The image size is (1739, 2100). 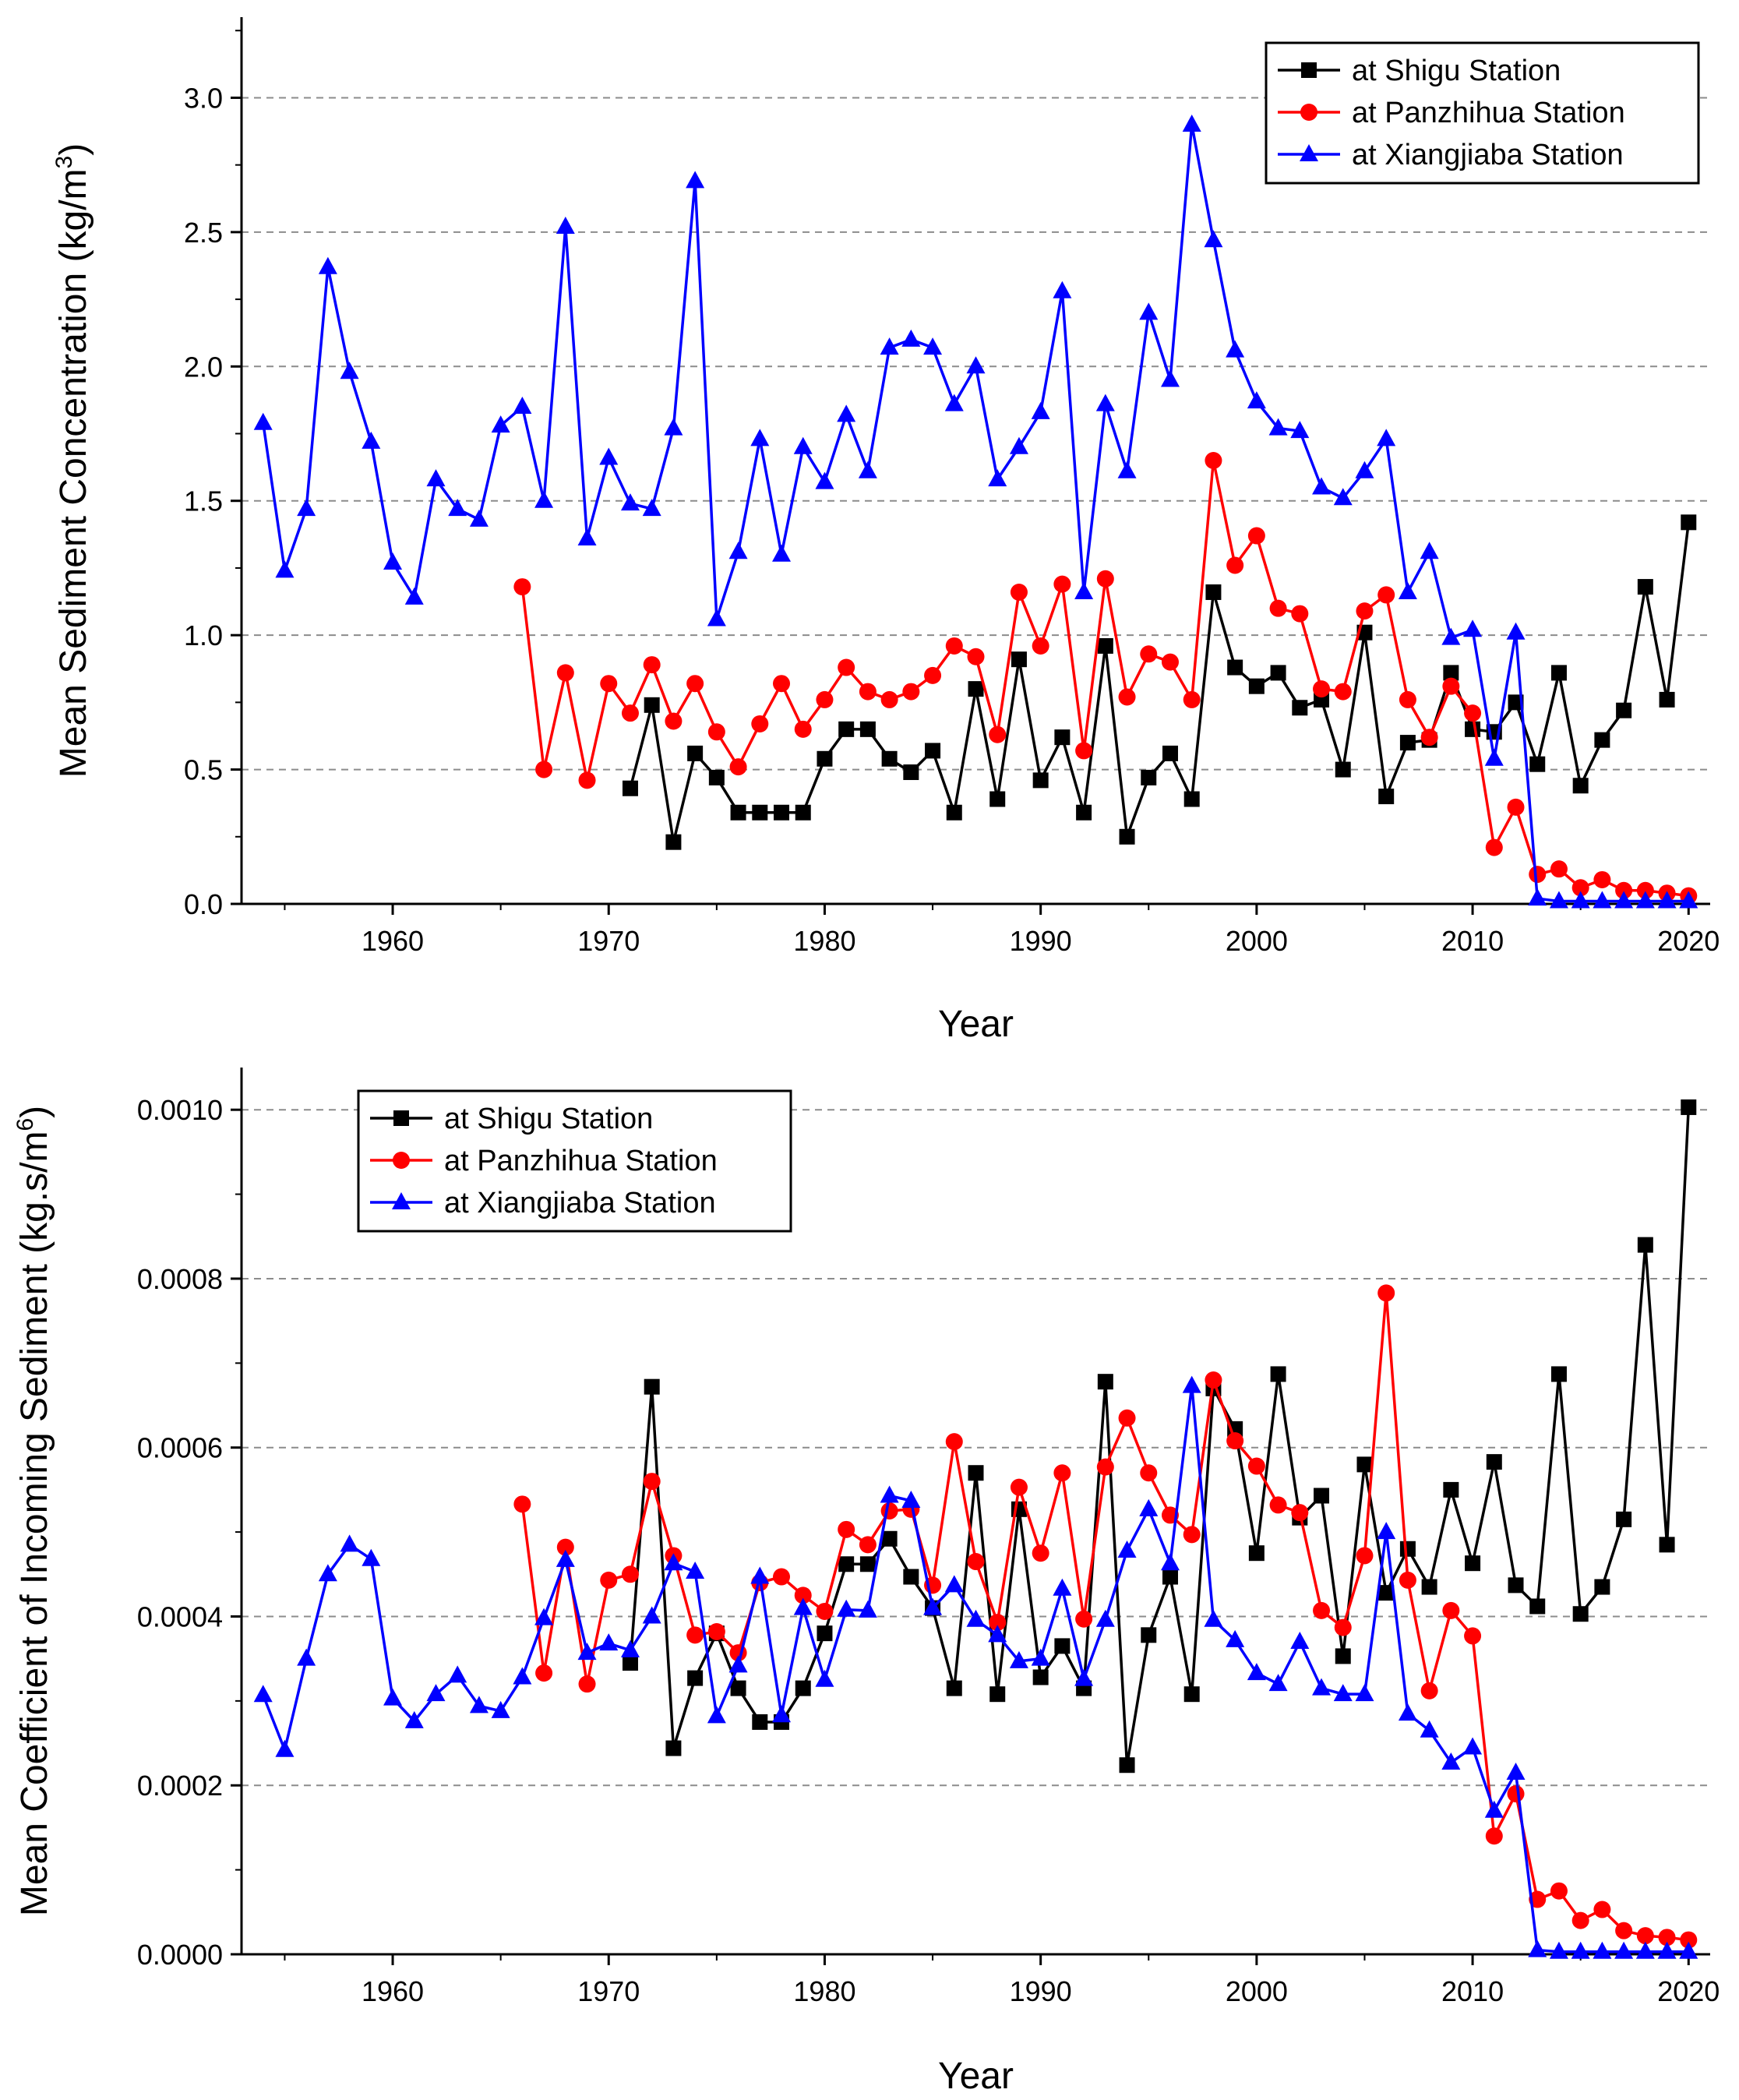 What do you see at coordinates (180, 1955) in the screenshot?
I see `y-tick-label: 0.0000` at bounding box center [180, 1955].